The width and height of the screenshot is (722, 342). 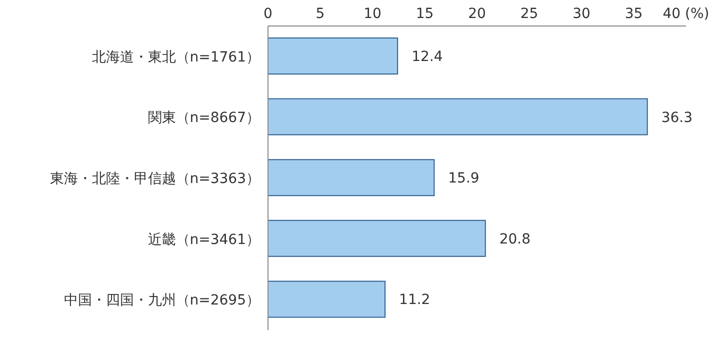 What do you see at coordinates (427, 56) in the screenshot?
I see `data-label: 12.4` at bounding box center [427, 56].